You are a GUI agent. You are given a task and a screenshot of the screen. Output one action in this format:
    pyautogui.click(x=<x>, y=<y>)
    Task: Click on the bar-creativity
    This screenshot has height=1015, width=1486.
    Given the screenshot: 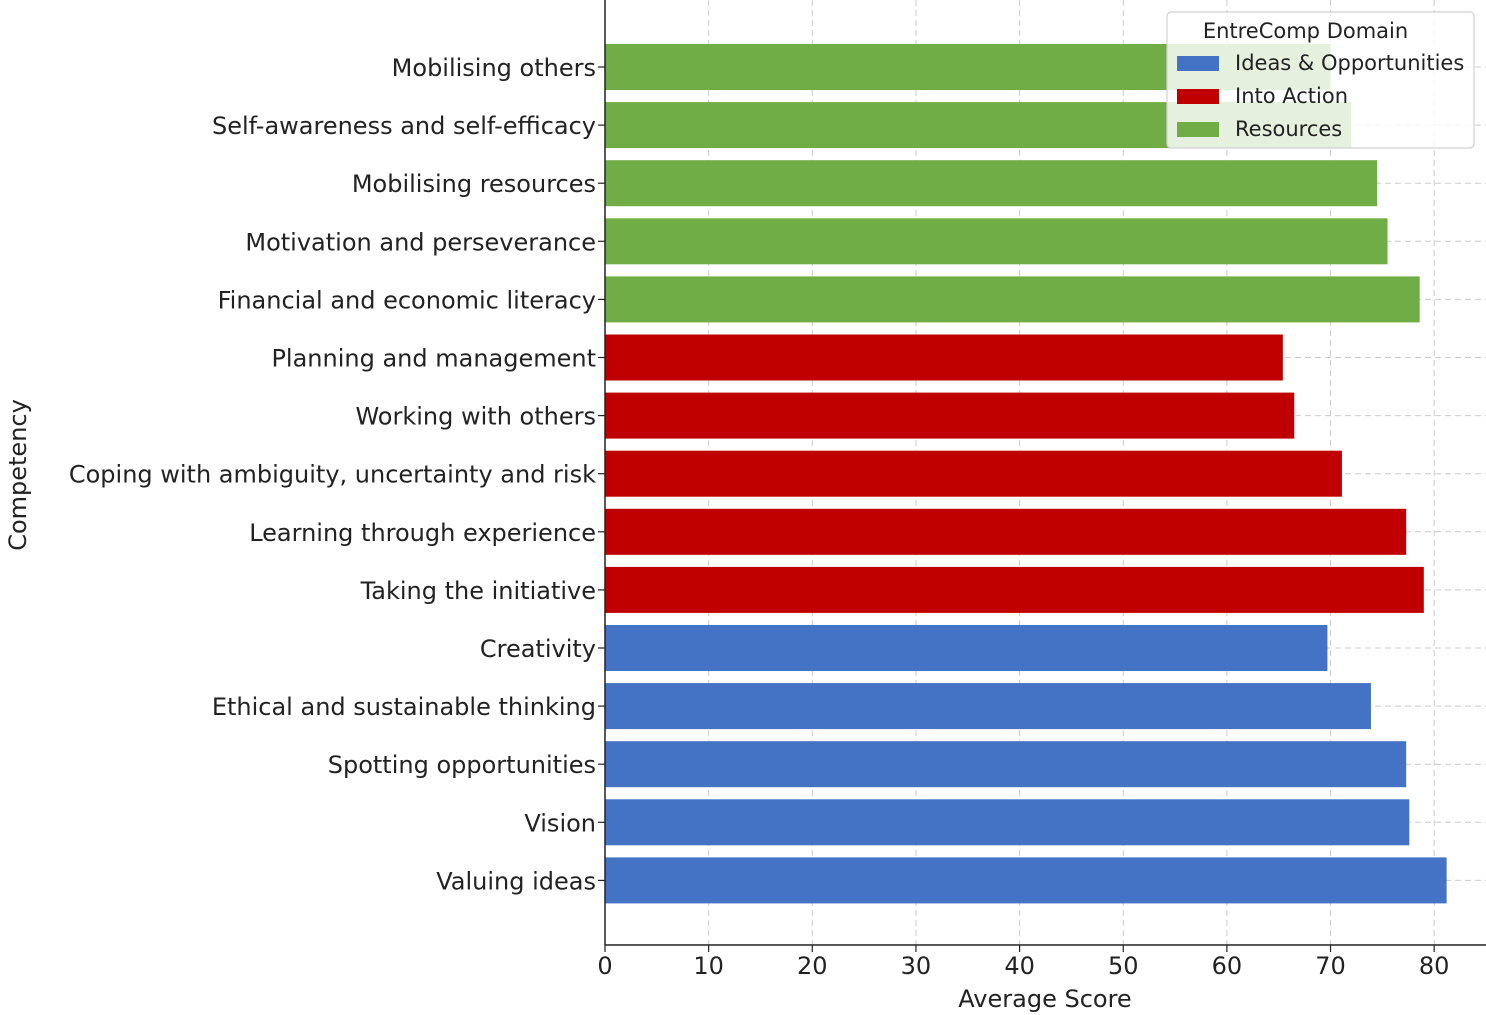 What is the action you would take?
    pyautogui.click(x=966, y=648)
    